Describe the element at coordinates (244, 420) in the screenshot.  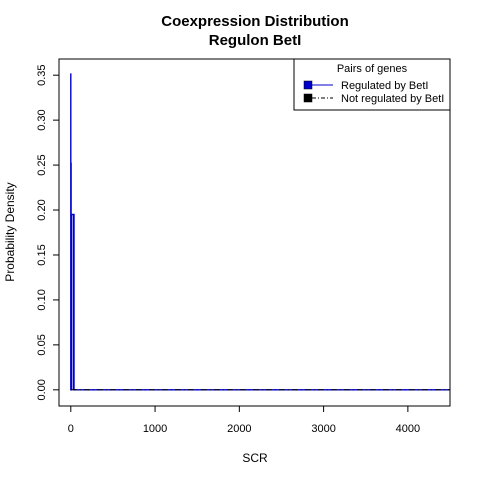
I see `x-axis: 0 1000 2000 3000 4000` at that location.